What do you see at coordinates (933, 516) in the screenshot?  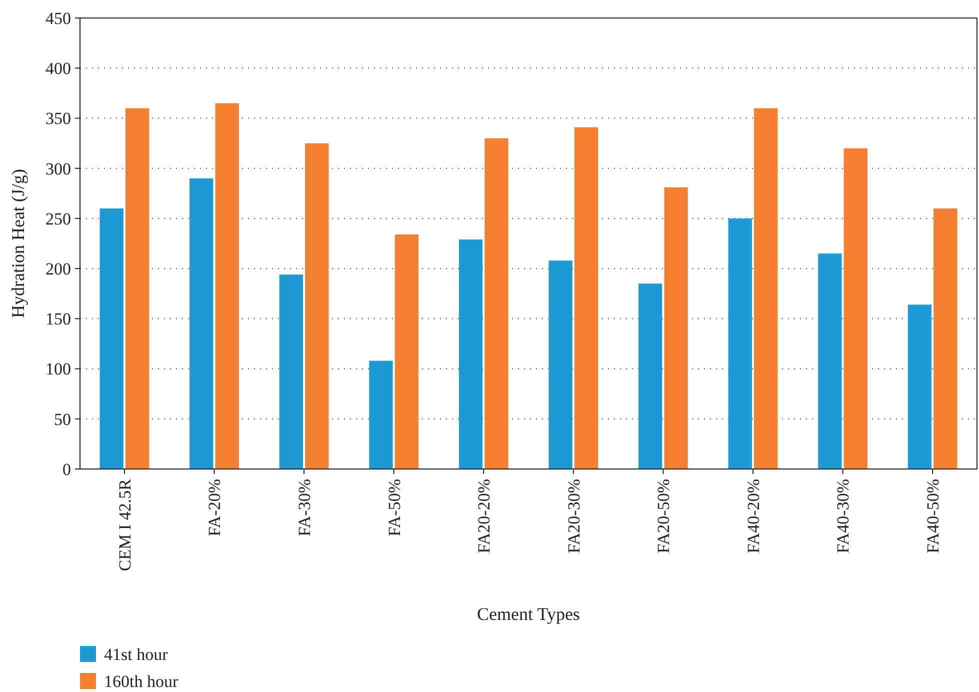 I see `x-tick-label: FA40-50%` at bounding box center [933, 516].